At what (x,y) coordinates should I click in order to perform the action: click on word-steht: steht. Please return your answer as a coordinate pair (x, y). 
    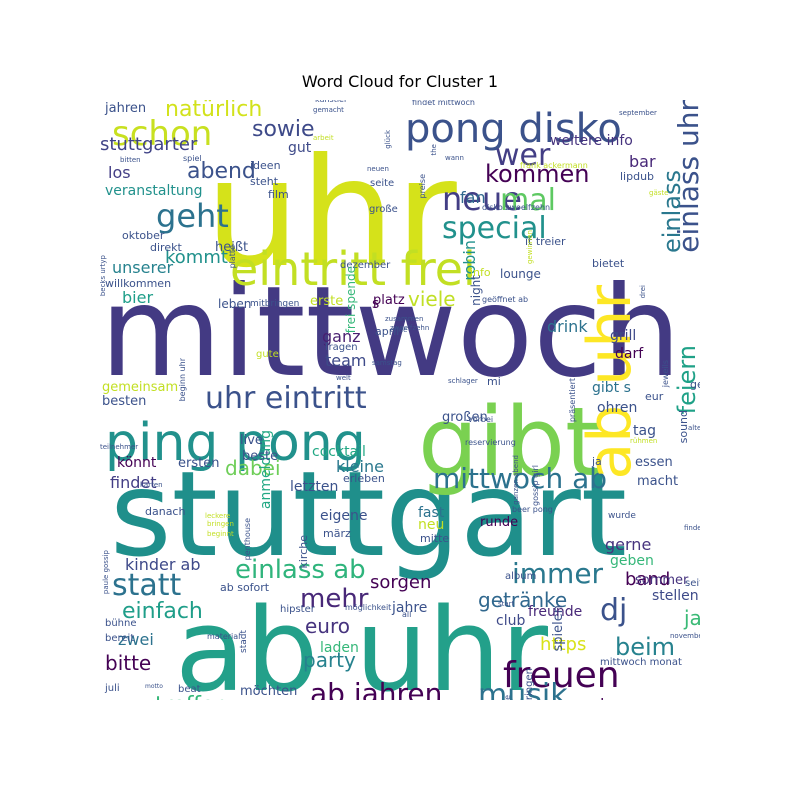
    Looking at the image, I should click on (264, 181).